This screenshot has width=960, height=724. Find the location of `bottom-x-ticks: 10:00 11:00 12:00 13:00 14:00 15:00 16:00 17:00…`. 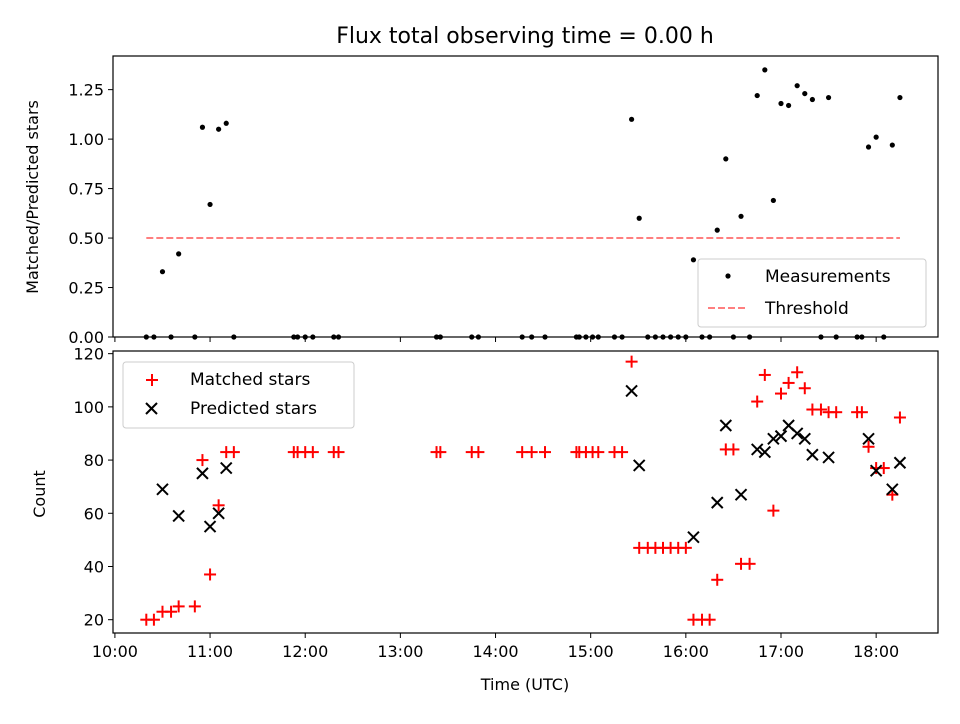

bottom-x-ticks: 10:00 11:00 12:00 13:00 14:00 15:00 16:00 17:00… is located at coordinates (495, 647).